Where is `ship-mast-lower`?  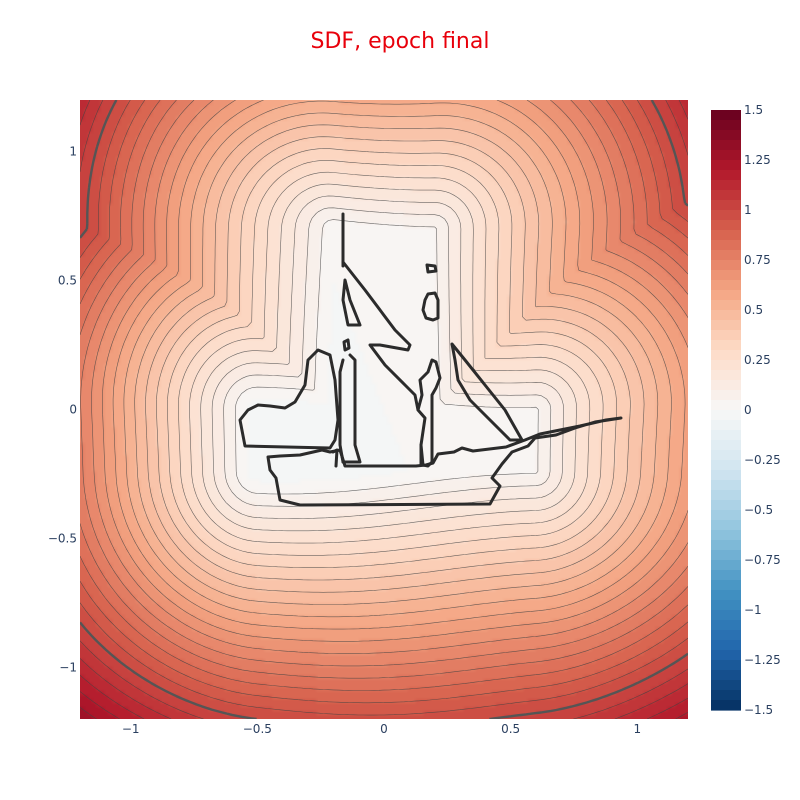 ship-mast-lower is located at coordinates (341, 411).